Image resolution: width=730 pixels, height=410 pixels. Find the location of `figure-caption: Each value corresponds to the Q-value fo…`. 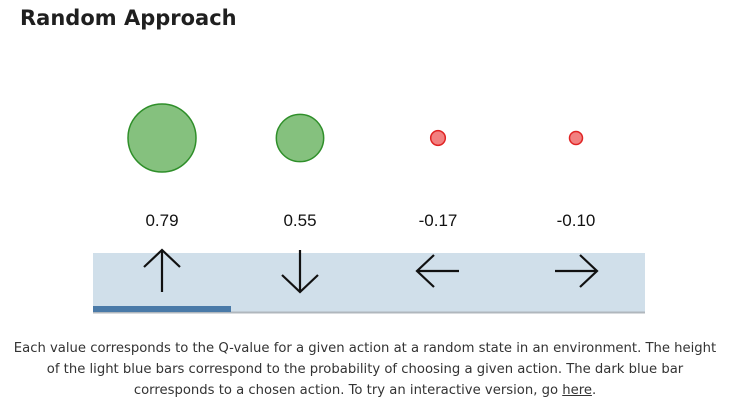

figure-caption: Each value corresponds to the Q-value fo… is located at coordinates (365, 369).